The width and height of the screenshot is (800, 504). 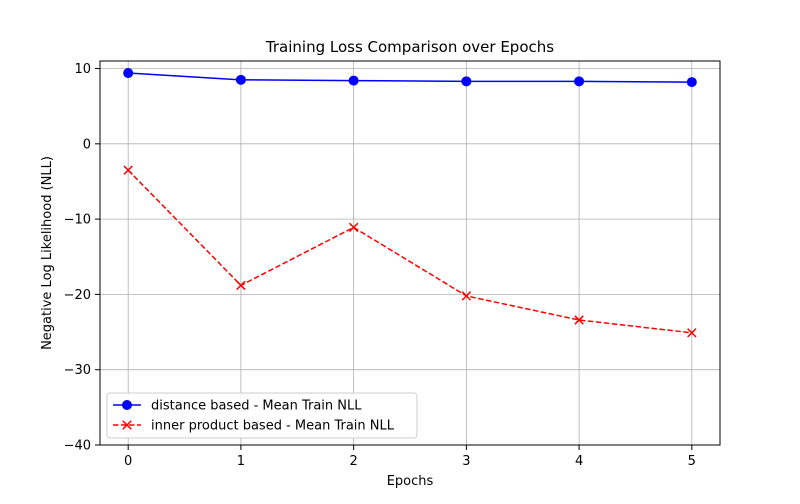 What do you see at coordinates (77, 446) in the screenshot?
I see `y-tick-label: −40` at bounding box center [77, 446].